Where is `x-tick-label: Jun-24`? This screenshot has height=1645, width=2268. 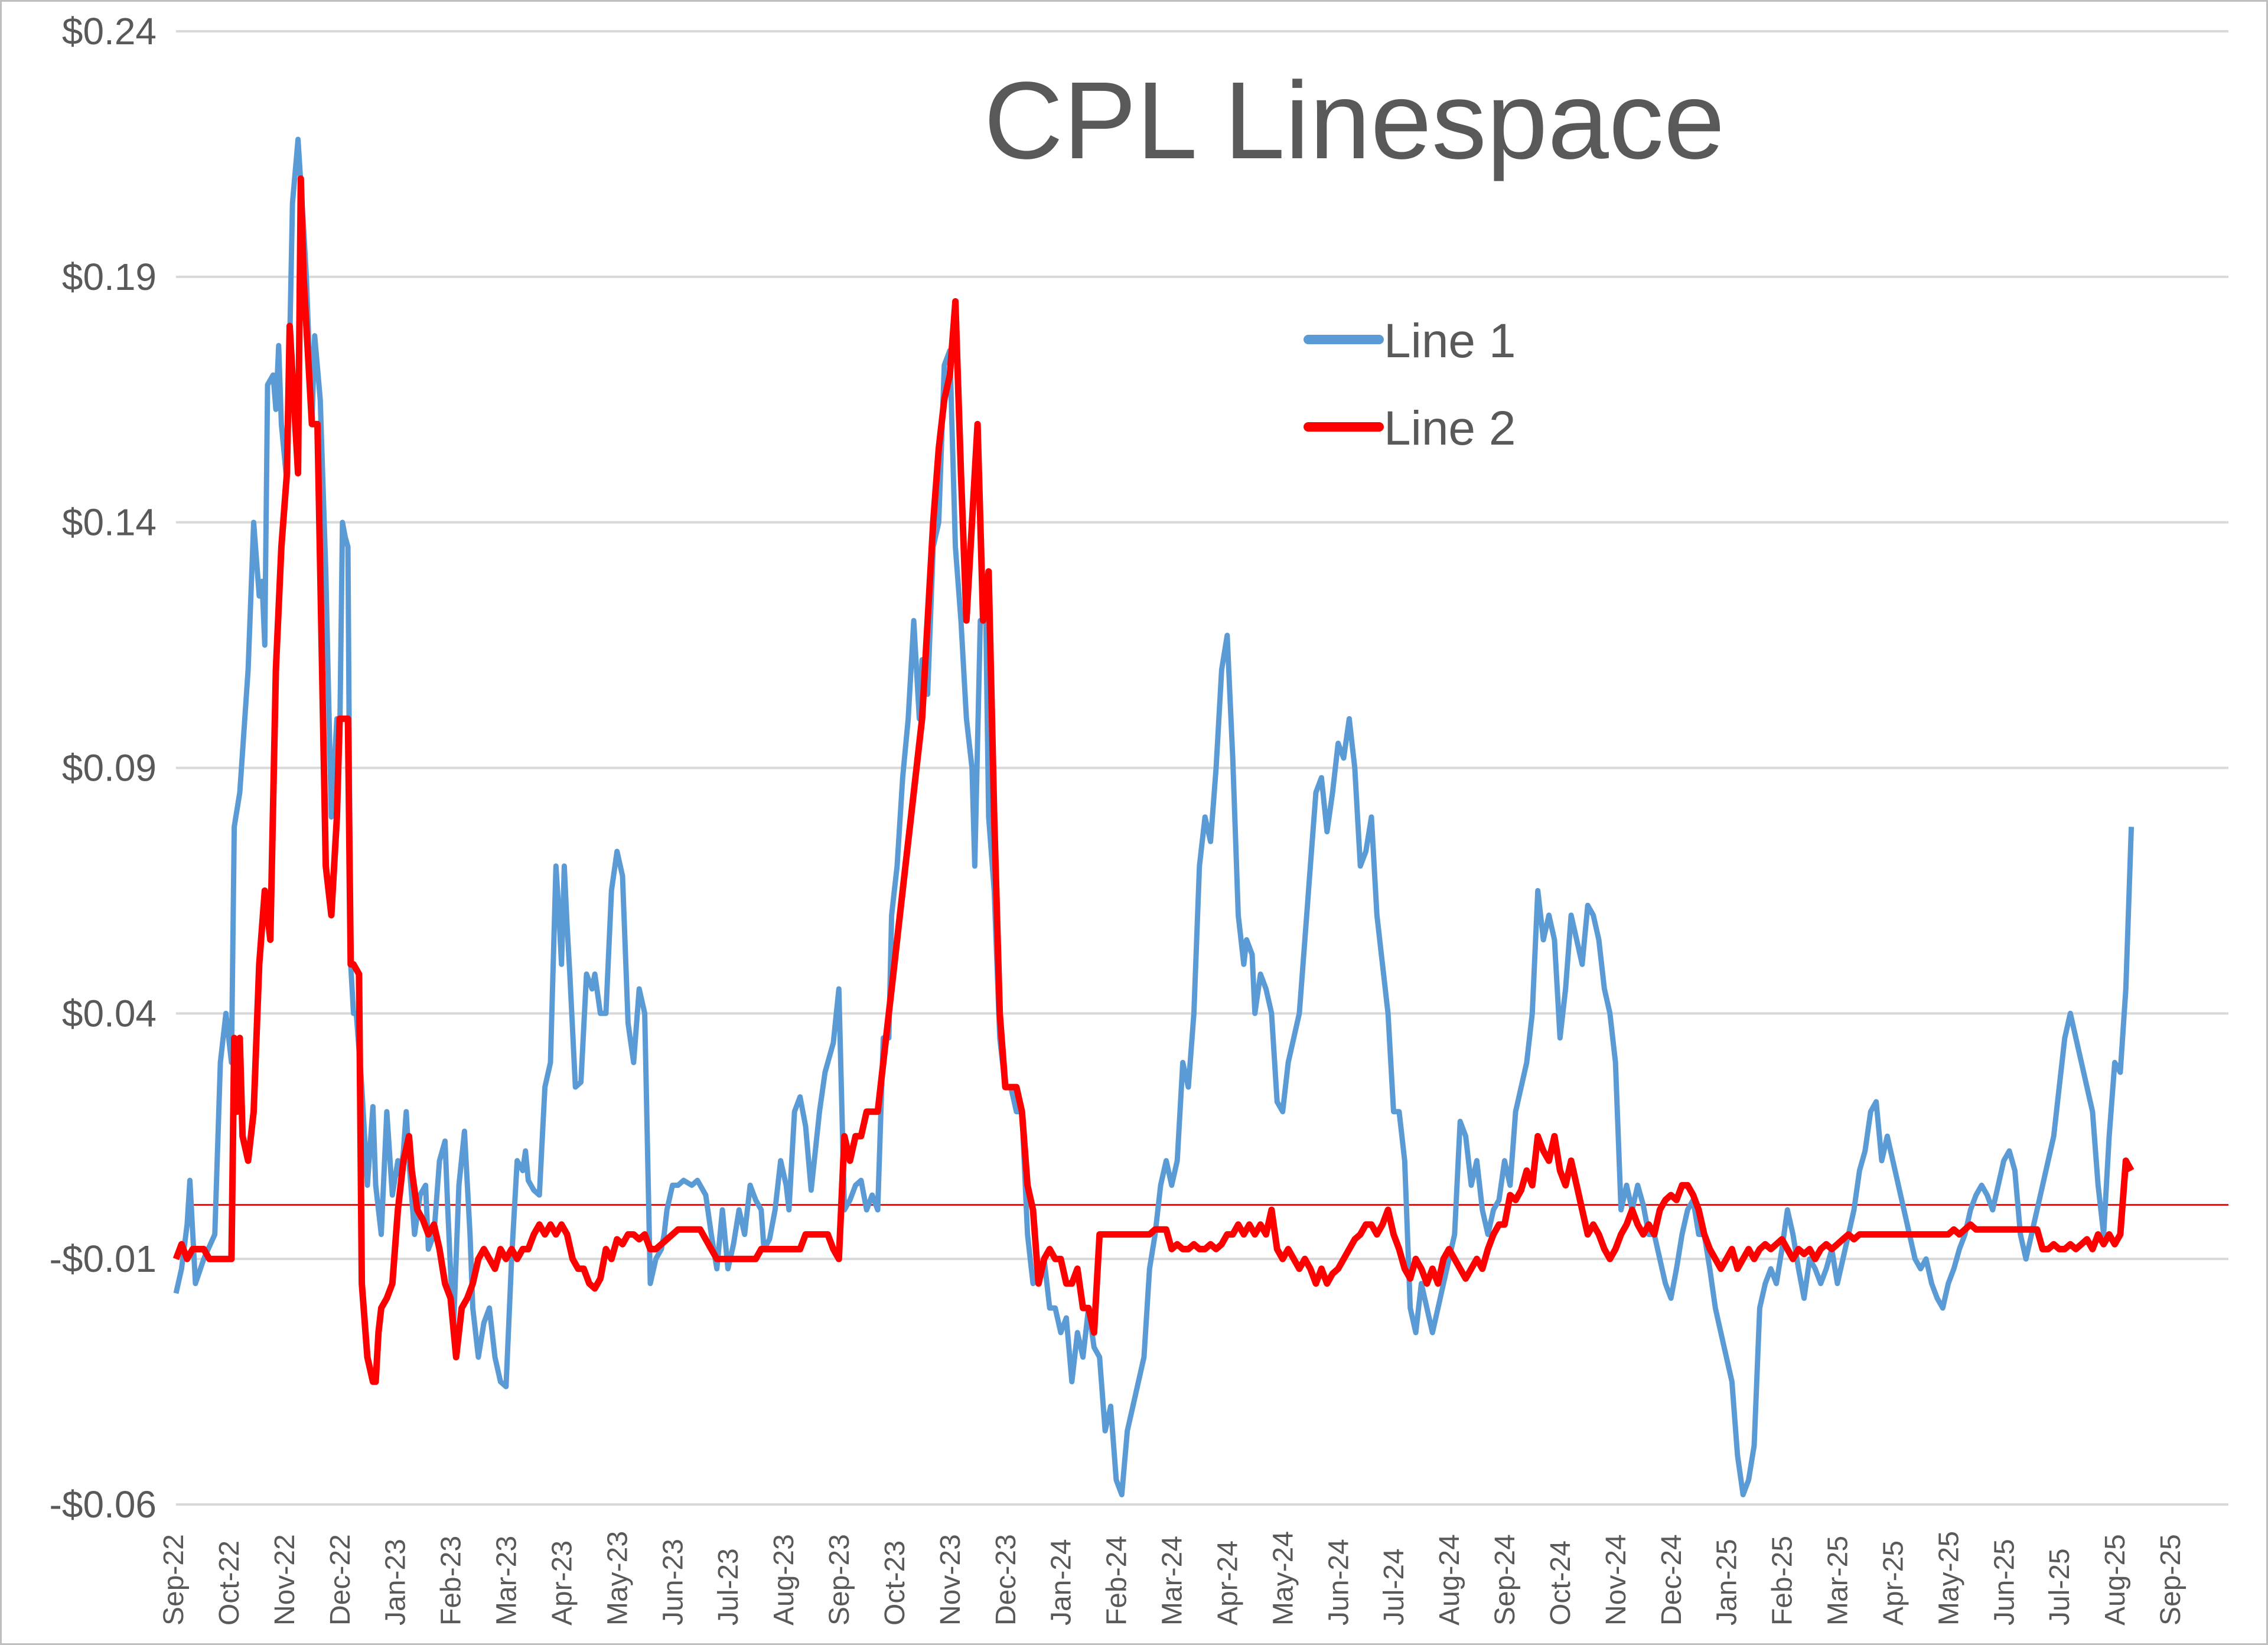
x-tick-label: Jun-24 is located at coordinates (1338, 1582).